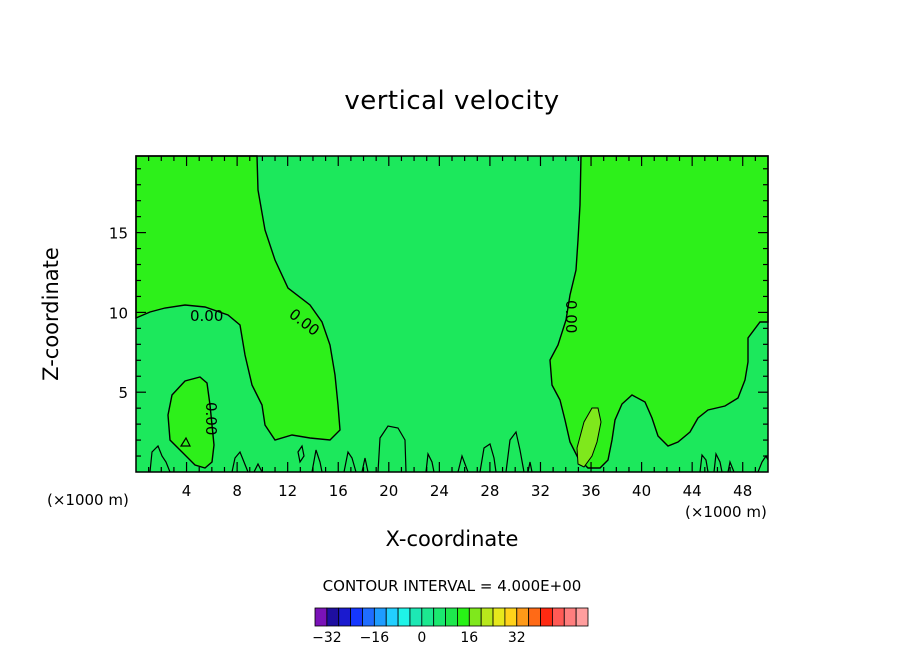  Describe the element at coordinates (375, 638) in the screenshot. I see `colorbar-tick-label: −16` at that location.